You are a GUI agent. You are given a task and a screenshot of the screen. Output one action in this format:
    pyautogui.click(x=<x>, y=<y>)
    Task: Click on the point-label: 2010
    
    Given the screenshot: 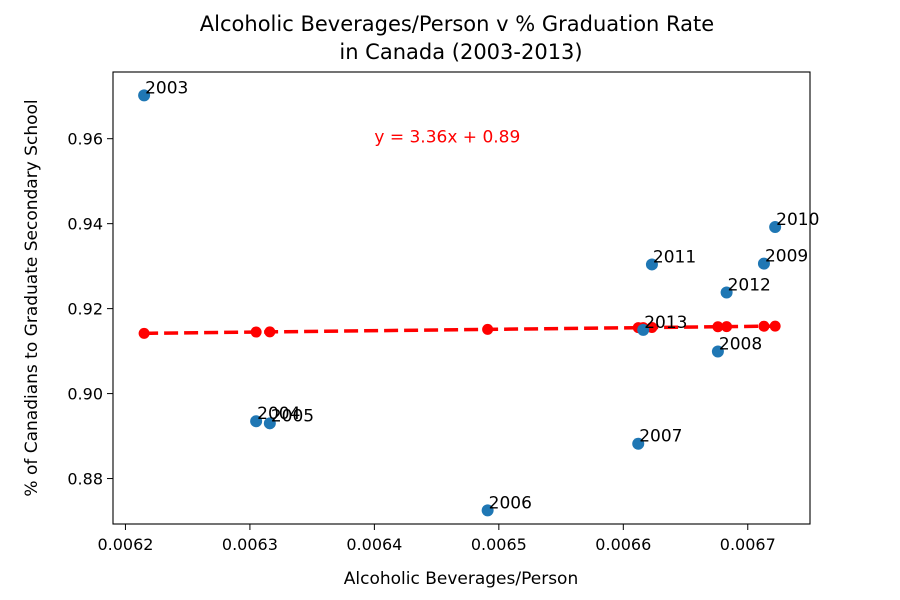 What is the action you would take?
    pyautogui.click(x=797, y=220)
    